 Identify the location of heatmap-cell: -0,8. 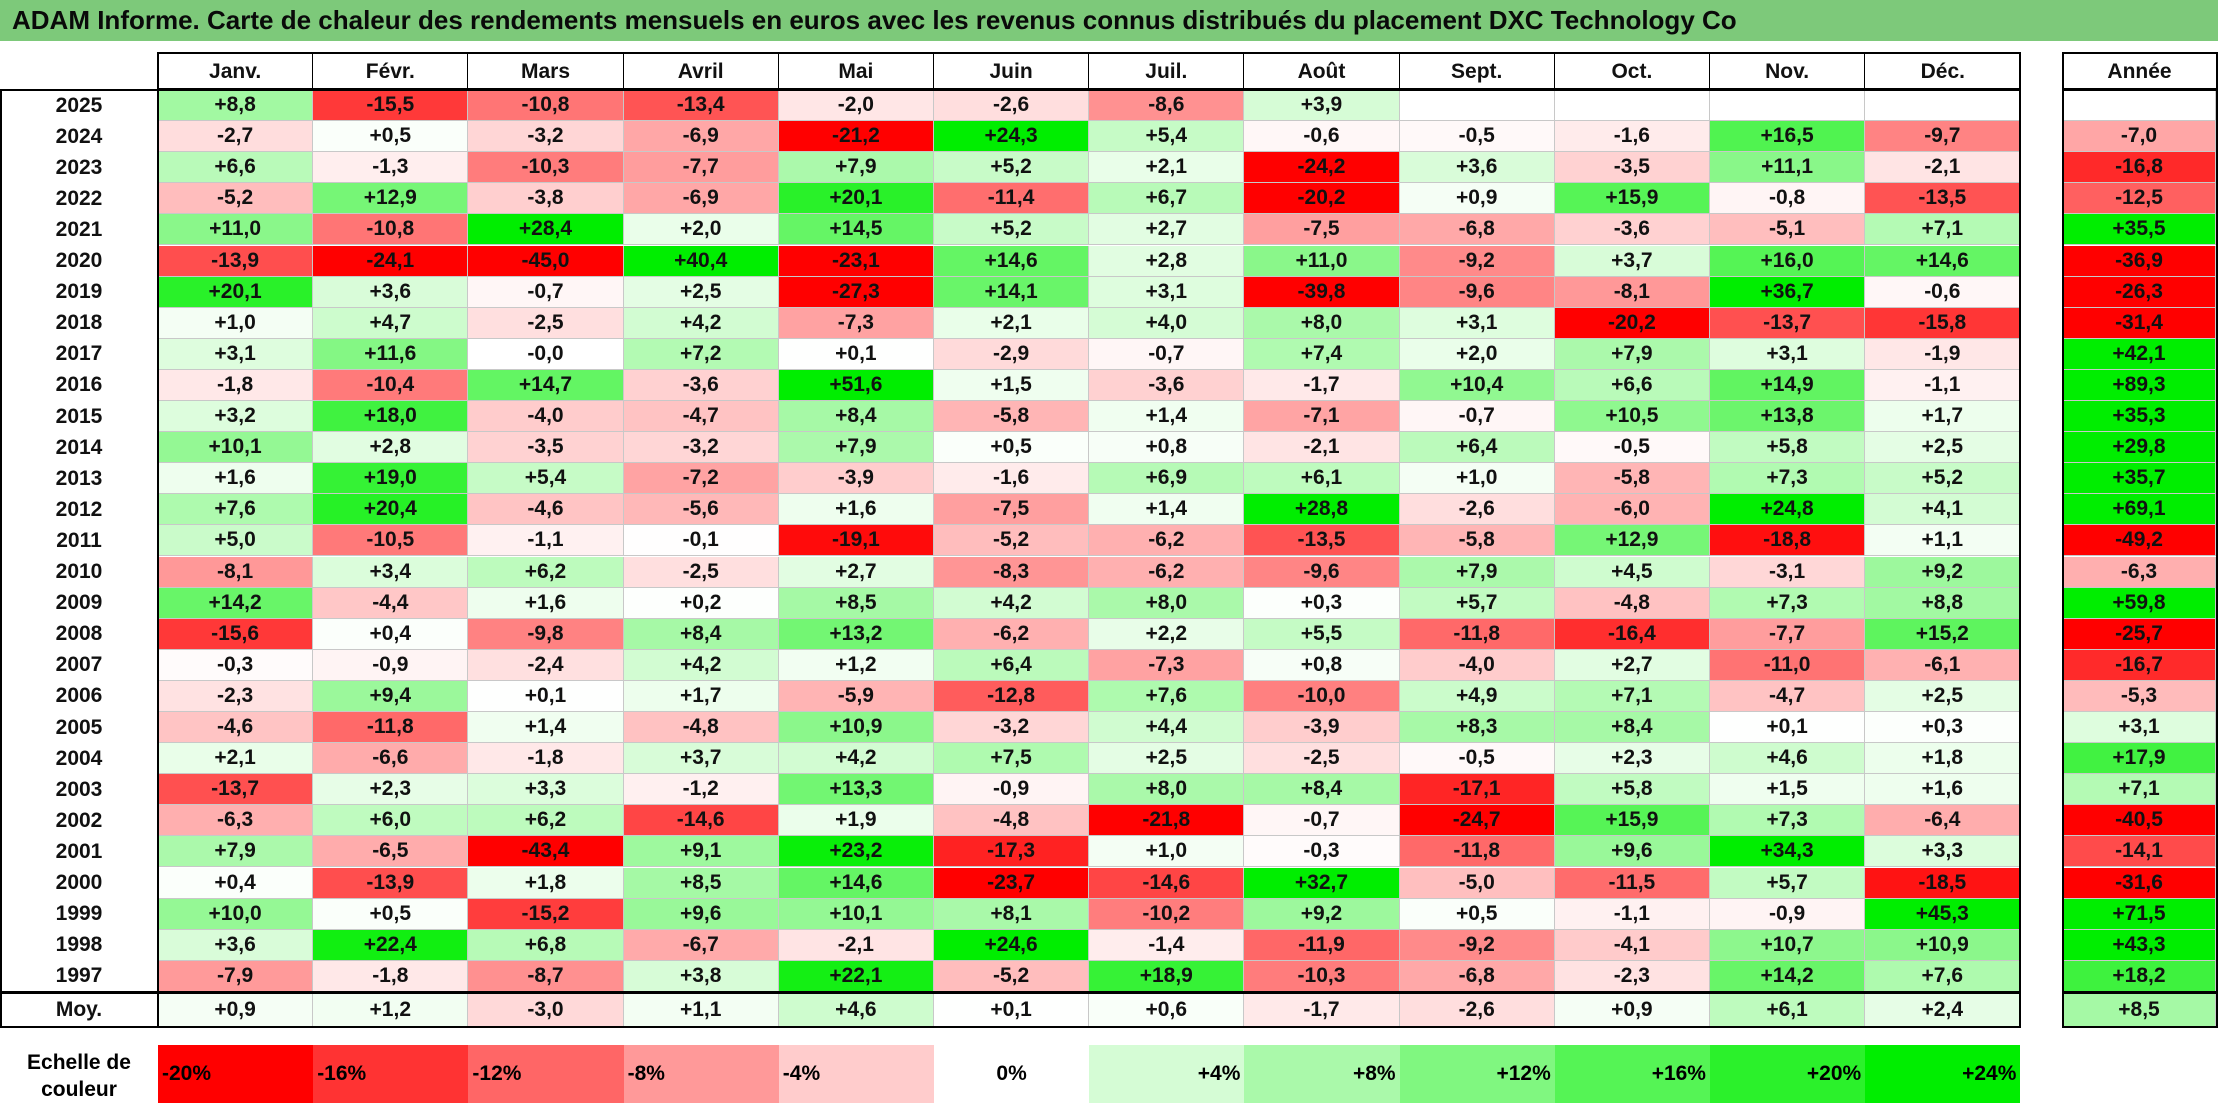
(1788, 199).